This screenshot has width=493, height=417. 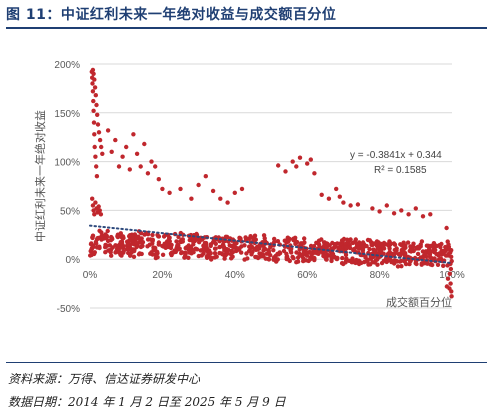 I want to click on x-tick-label: 20%, so click(x=162, y=275).